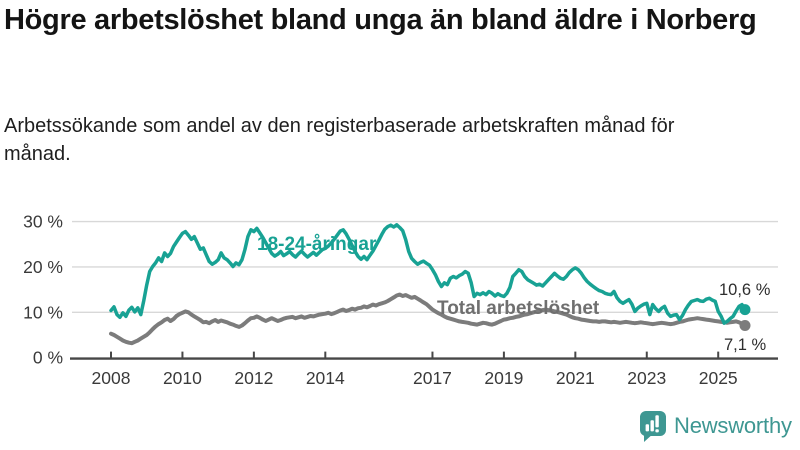 The height and width of the screenshot is (450, 800). I want to click on y-tick-label-30: 30 %, so click(43, 222).